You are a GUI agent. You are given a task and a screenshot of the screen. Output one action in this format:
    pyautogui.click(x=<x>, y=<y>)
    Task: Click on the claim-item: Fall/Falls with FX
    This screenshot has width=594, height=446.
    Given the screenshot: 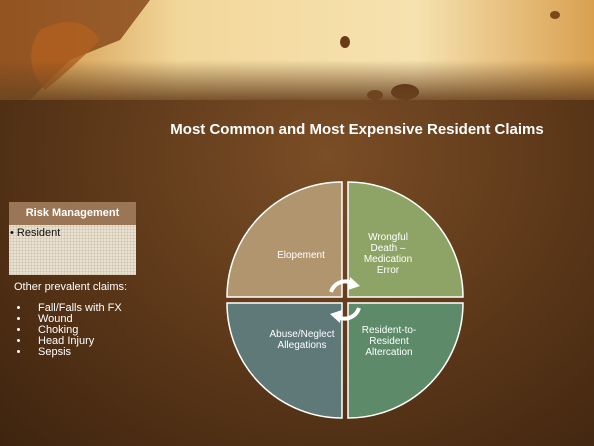 What is the action you would take?
    pyautogui.click(x=76, y=308)
    